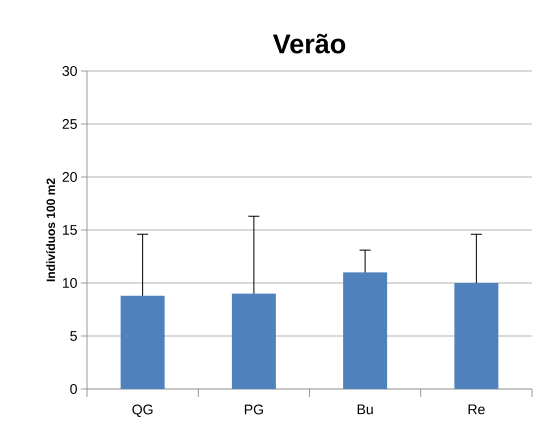 The width and height of the screenshot is (560, 439). I want to click on y-tick-label: 5, so click(73, 336).